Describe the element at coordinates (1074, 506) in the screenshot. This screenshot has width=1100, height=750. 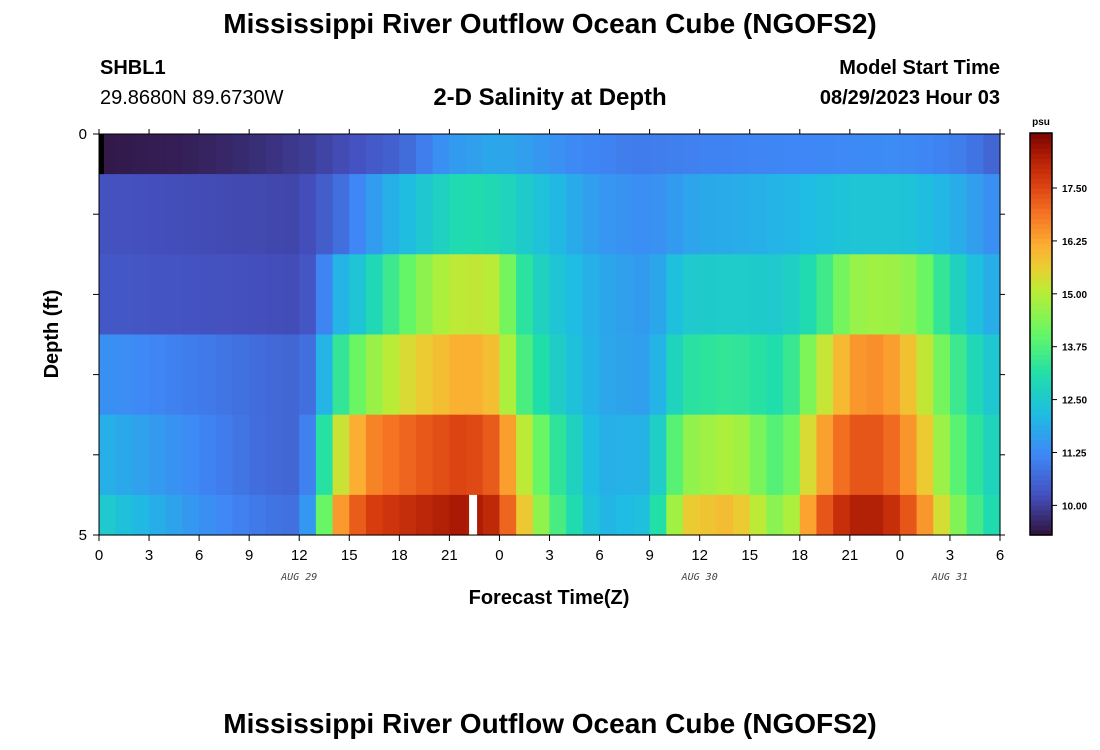
I see `colorbar-tick-label: 10.00` at that location.